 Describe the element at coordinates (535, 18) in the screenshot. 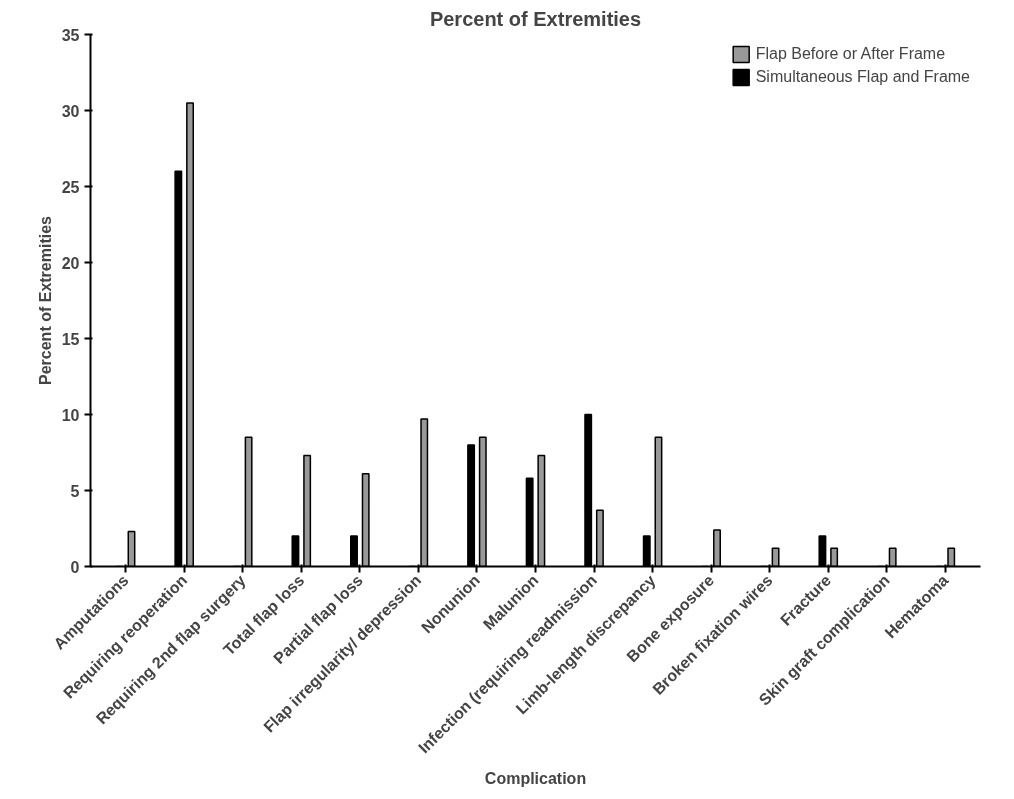

I see `chart-title: Percent of Extremities` at that location.